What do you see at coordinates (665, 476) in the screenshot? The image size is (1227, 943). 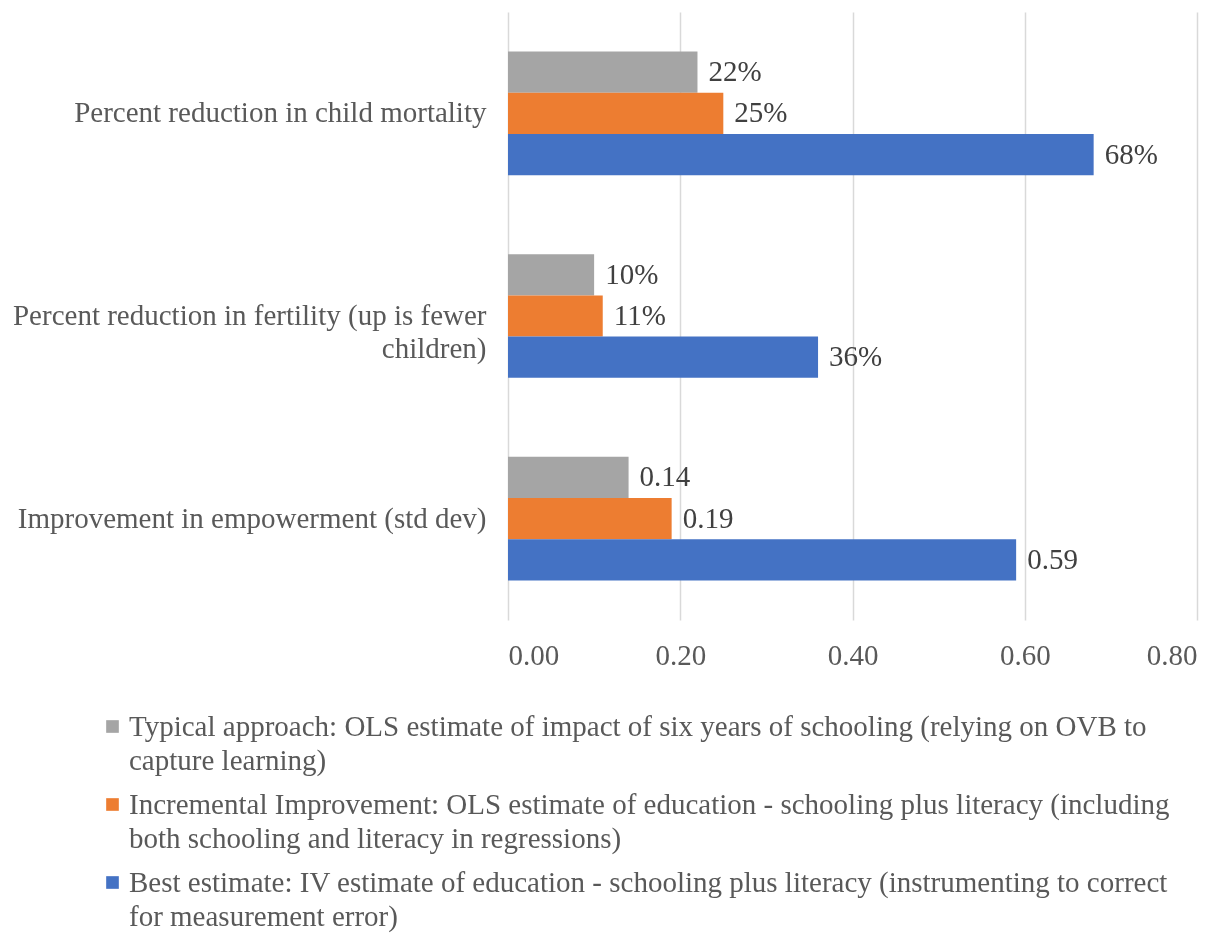 I see `data-label: 0.14` at bounding box center [665, 476].